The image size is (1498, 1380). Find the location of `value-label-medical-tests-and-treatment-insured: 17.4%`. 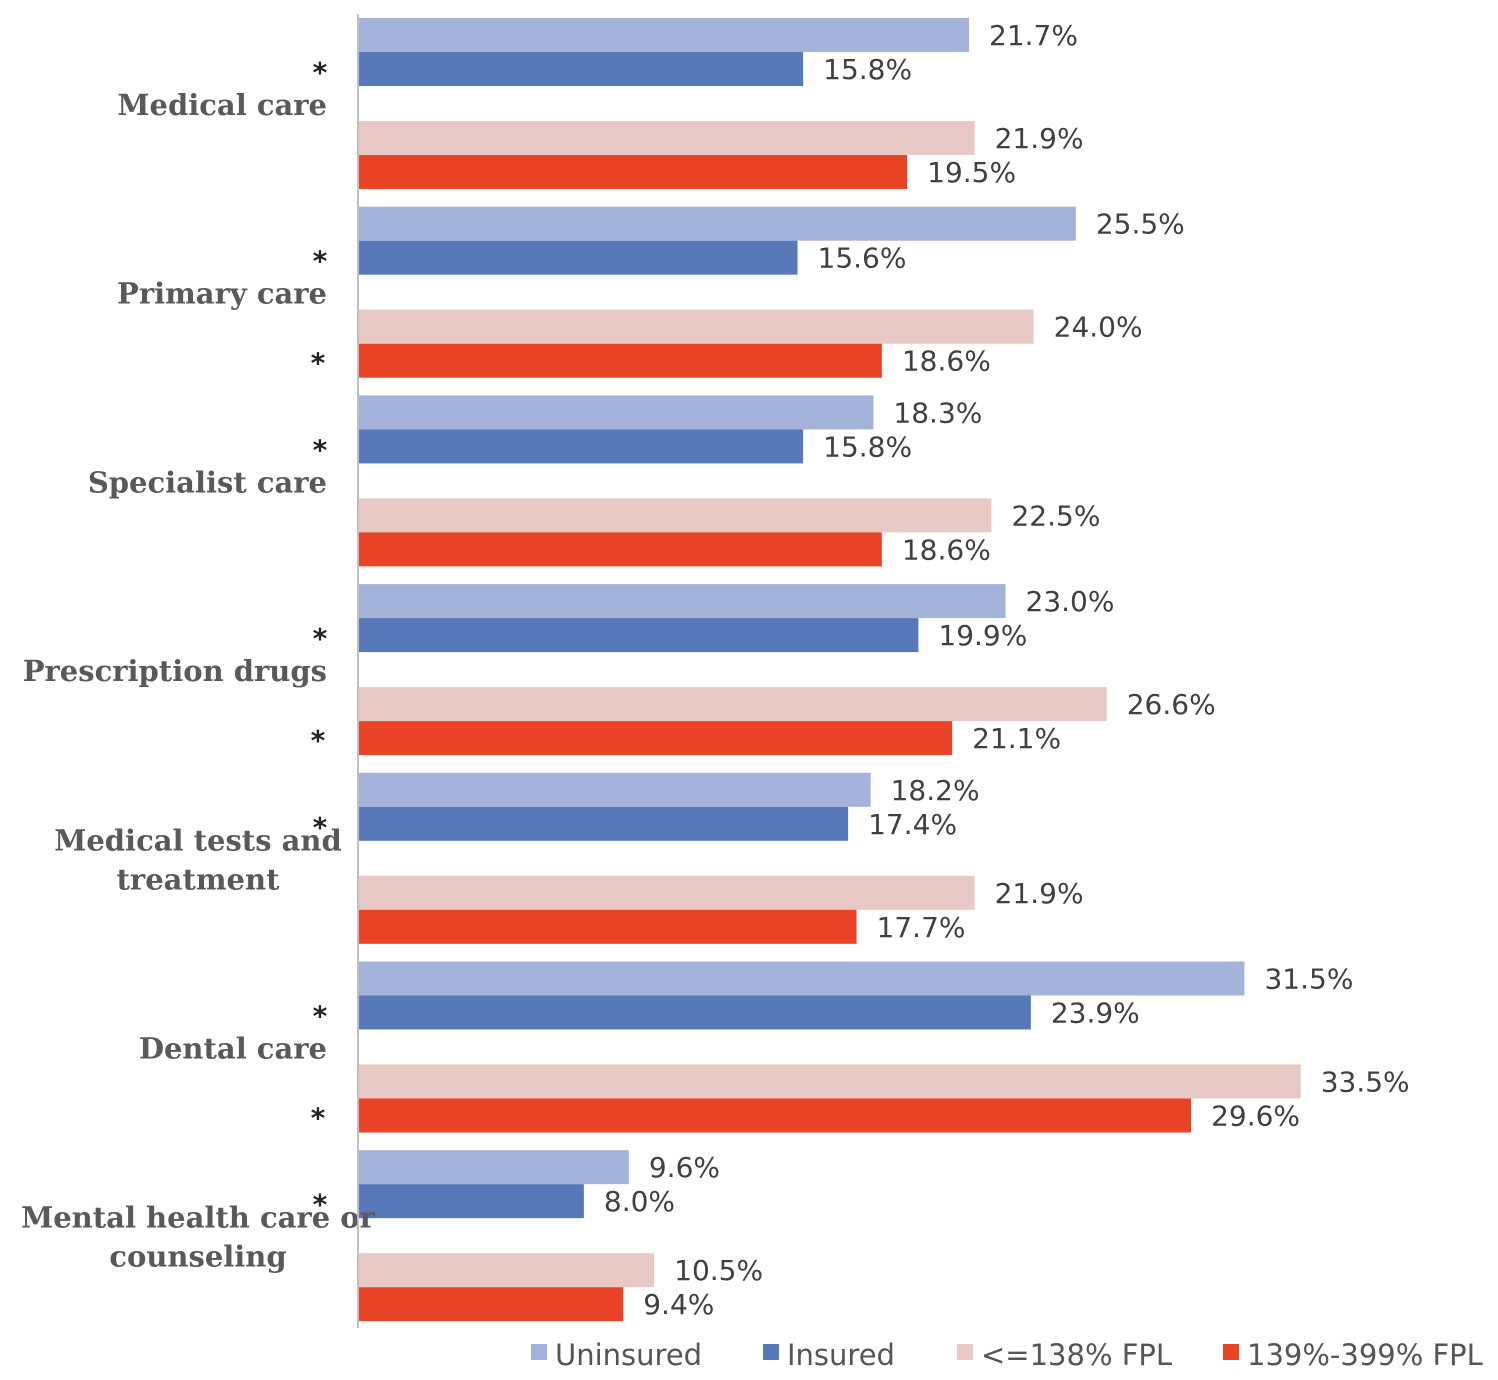

value-label-medical-tests-and-treatment-insured: 17.4% is located at coordinates (912, 824).